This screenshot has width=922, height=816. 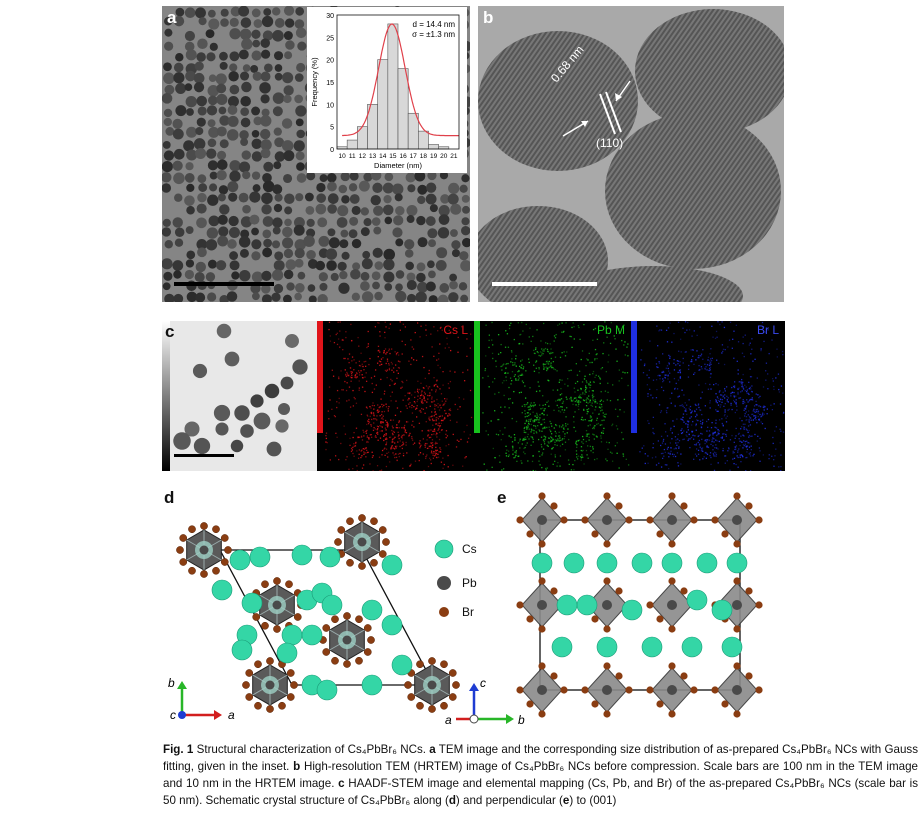 What do you see at coordinates (433, 147) in the screenshot?
I see `histogram-bar` at bounding box center [433, 147].